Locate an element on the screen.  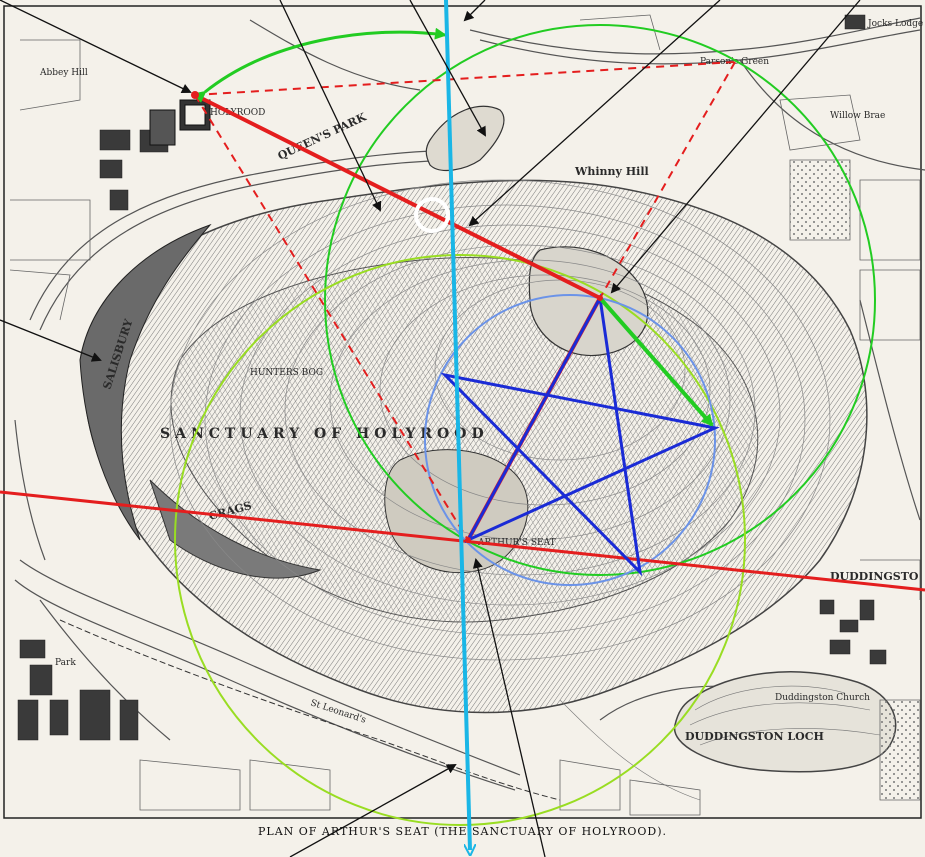
white-circle-marker is located at coordinates (432, 215).